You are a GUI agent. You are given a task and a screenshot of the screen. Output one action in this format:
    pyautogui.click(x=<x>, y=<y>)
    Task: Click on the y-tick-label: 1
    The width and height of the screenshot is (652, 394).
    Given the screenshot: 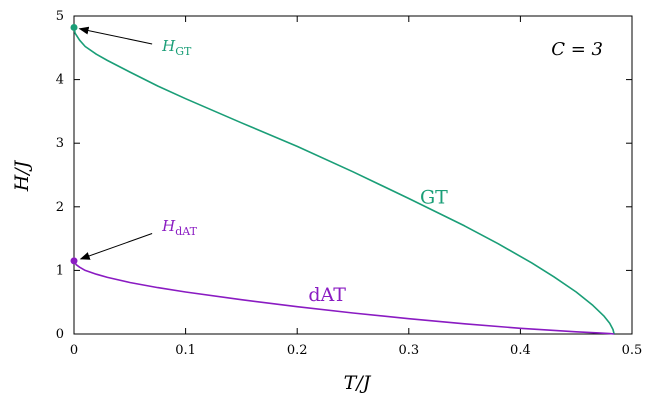 What is the action you would take?
    pyautogui.click(x=60, y=270)
    